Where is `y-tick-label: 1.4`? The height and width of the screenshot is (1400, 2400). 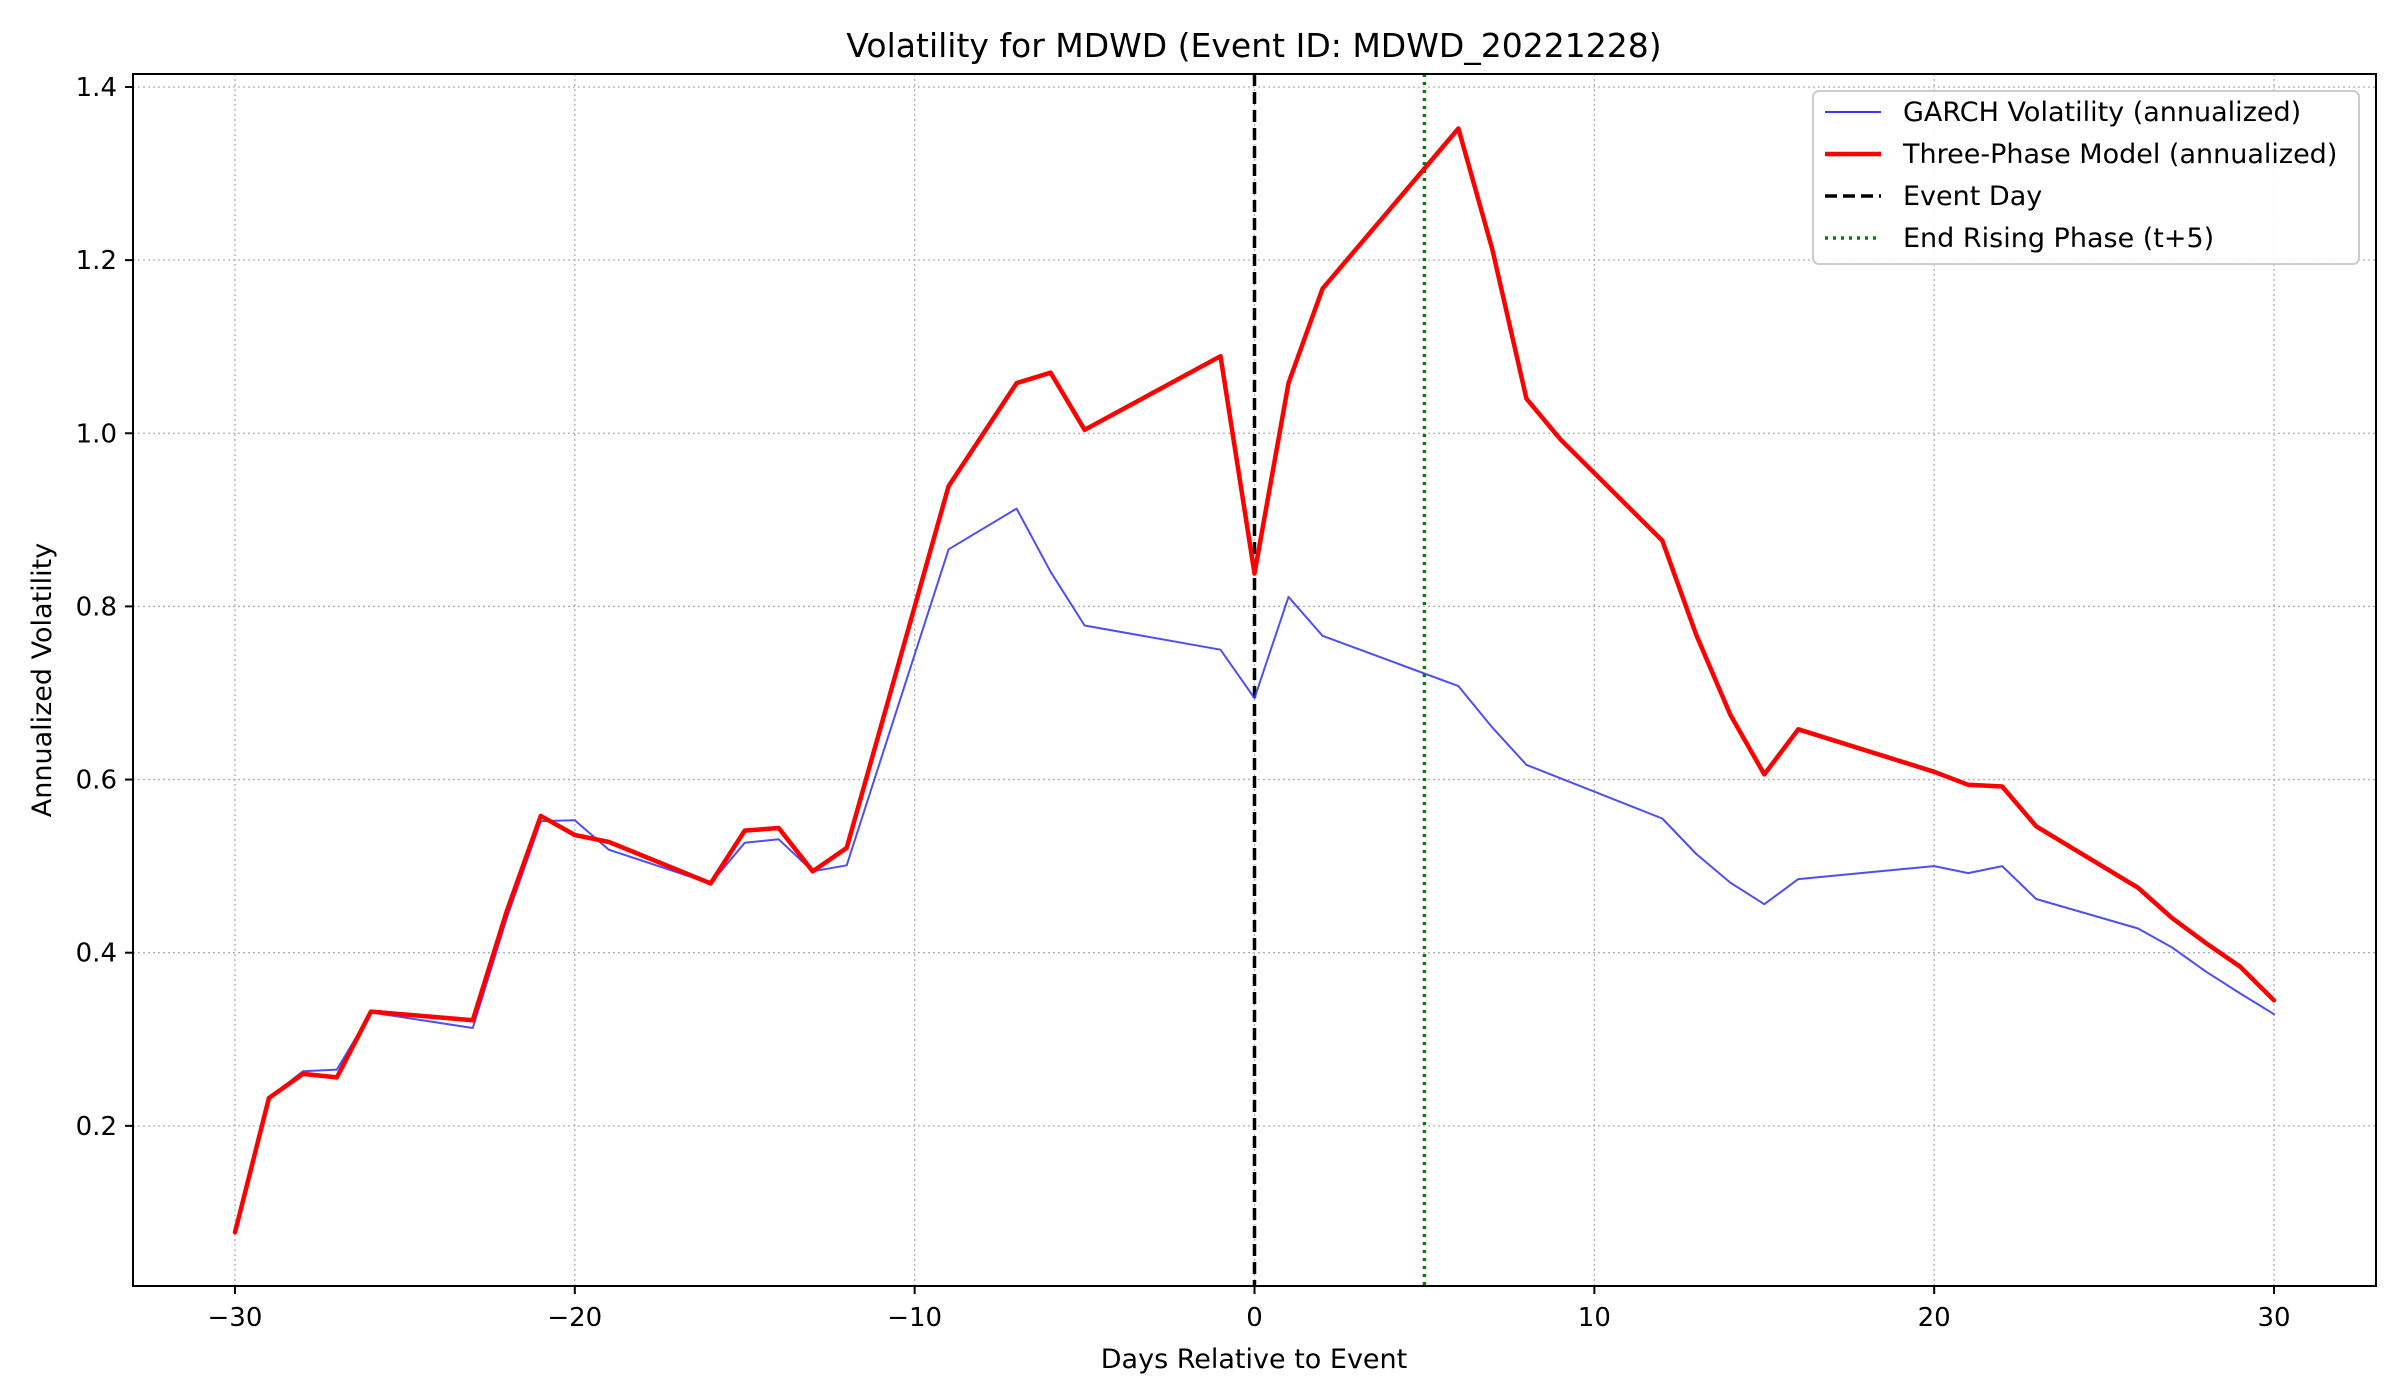 y-tick-label: 1.4 is located at coordinates (96, 88).